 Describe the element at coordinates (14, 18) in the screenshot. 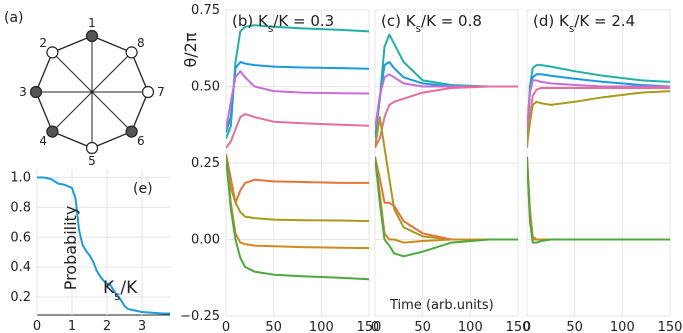

I see `panel-a-label: (a)` at that location.